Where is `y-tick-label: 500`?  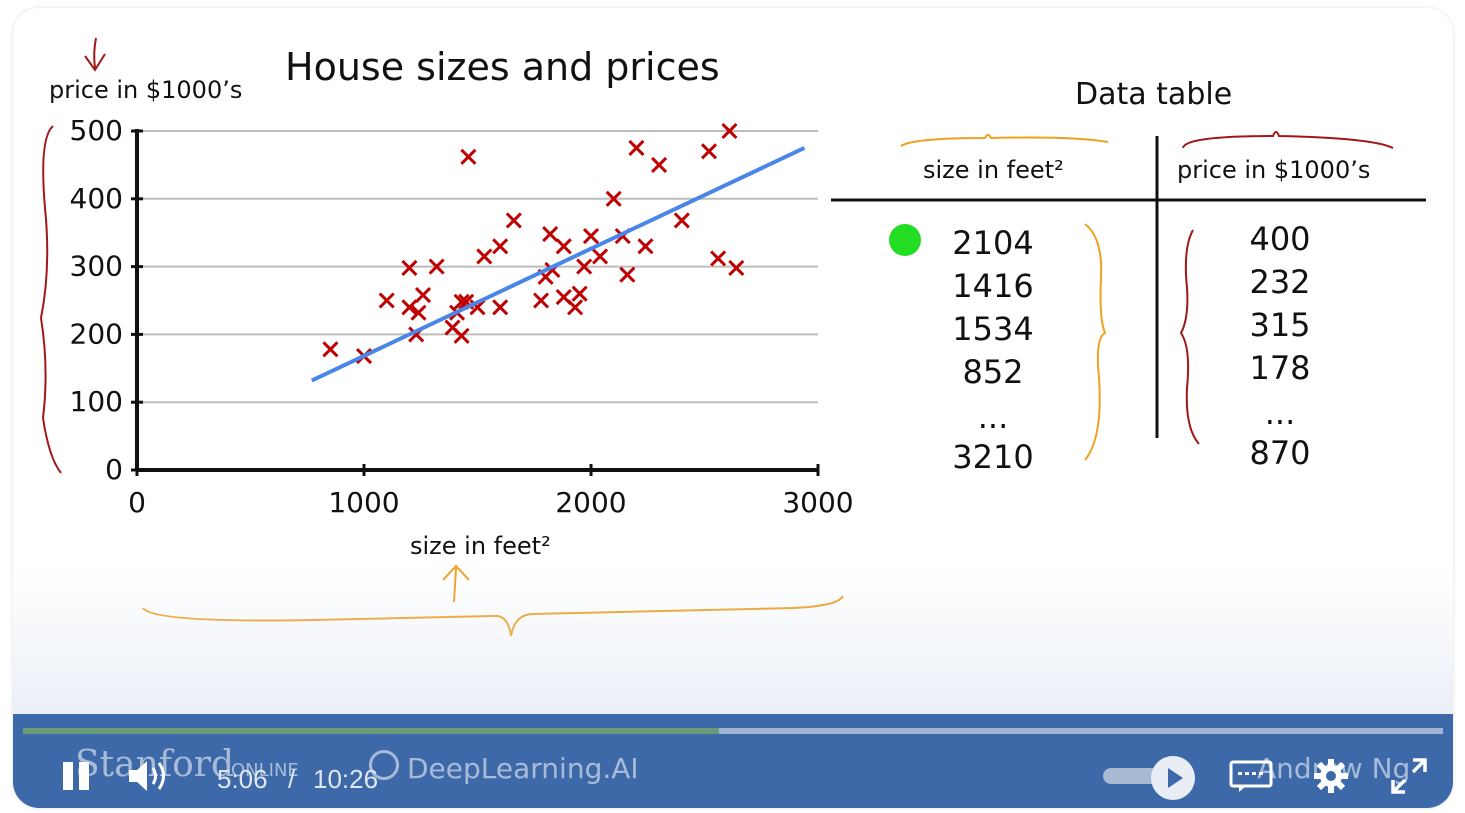
y-tick-label: 500 is located at coordinates (96, 130).